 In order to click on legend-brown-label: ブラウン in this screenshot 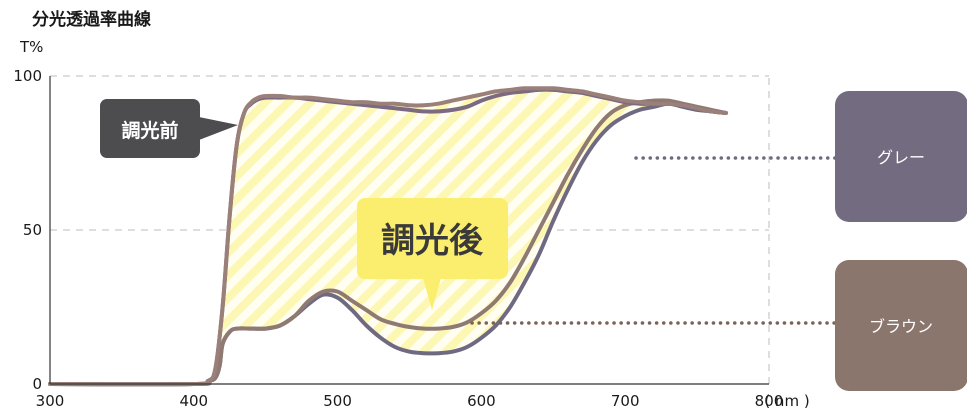, I will do `click(901, 326)`.